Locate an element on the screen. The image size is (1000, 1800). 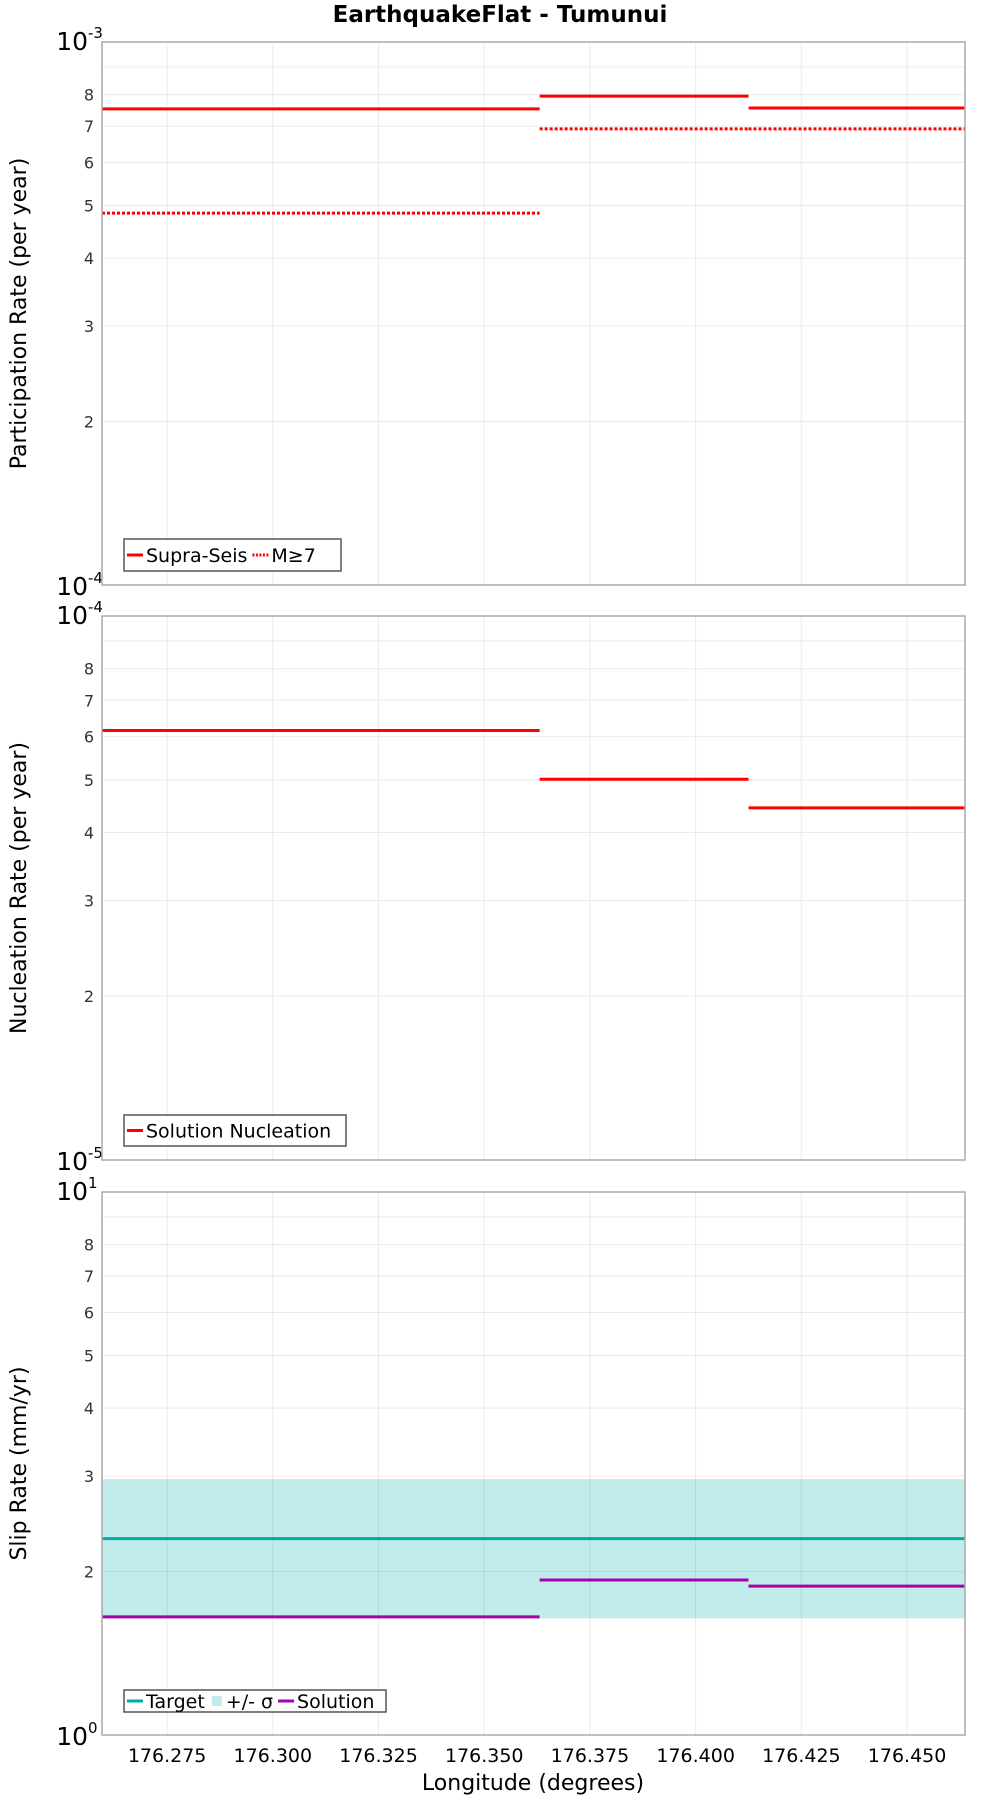
y-decade-exponent: -3 is located at coordinates (95, 33).